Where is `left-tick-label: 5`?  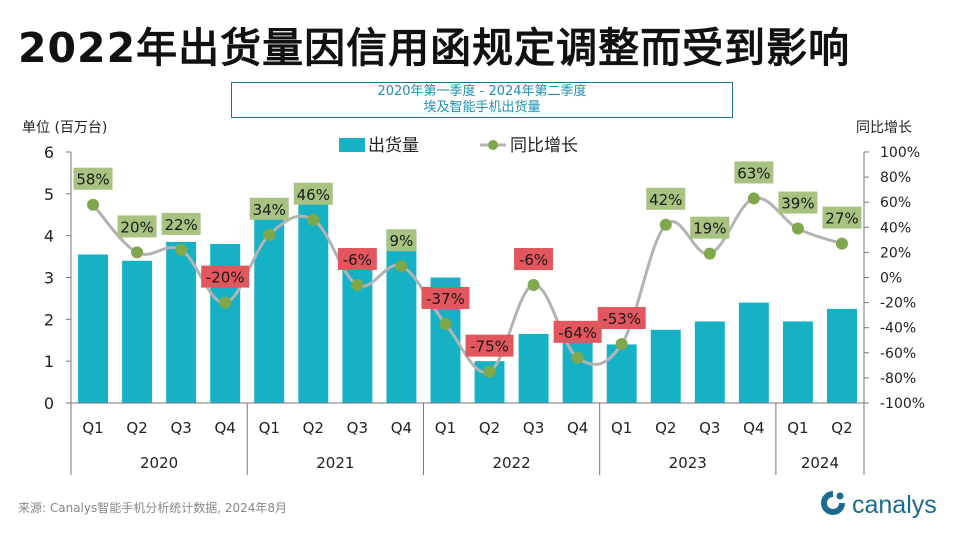
left-tick-label: 5 is located at coordinates (49, 194).